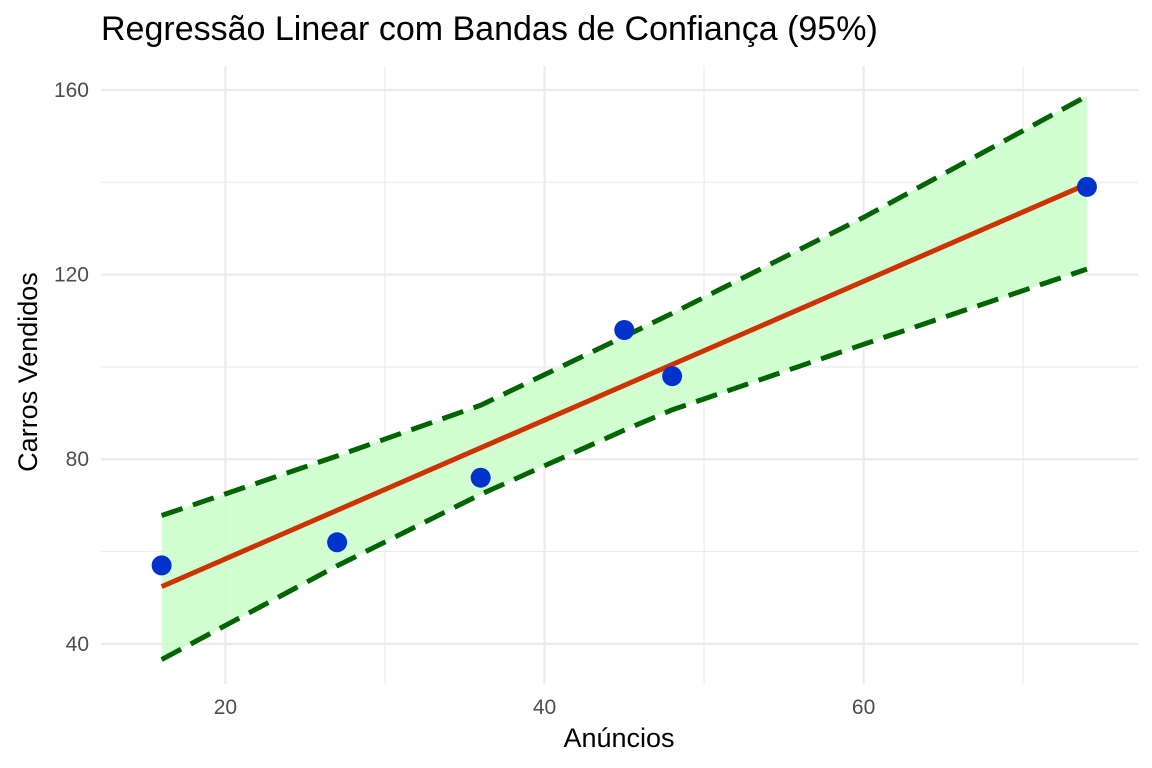 This screenshot has height=768, width=1152. Describe the element at coordinates (618, 738) in the screenshot. I see `x-axis-title: Anúncios` at that location.